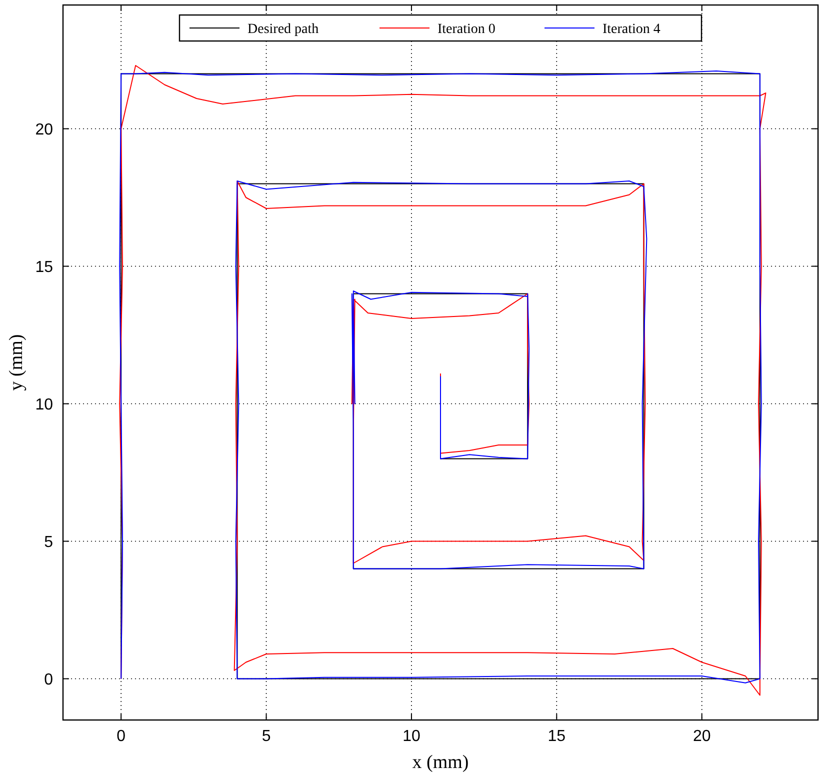 Image resolution: width=819 pixels, height=775 pixels. I want to click on legend-label: Desired path, so click(283, 29).